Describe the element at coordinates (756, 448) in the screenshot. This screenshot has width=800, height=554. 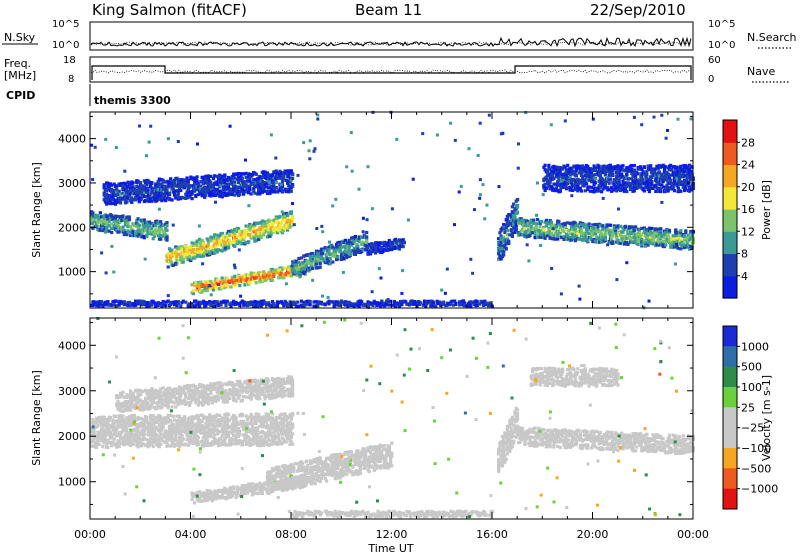
I see `colorbar-tick-label: −100` at that location.